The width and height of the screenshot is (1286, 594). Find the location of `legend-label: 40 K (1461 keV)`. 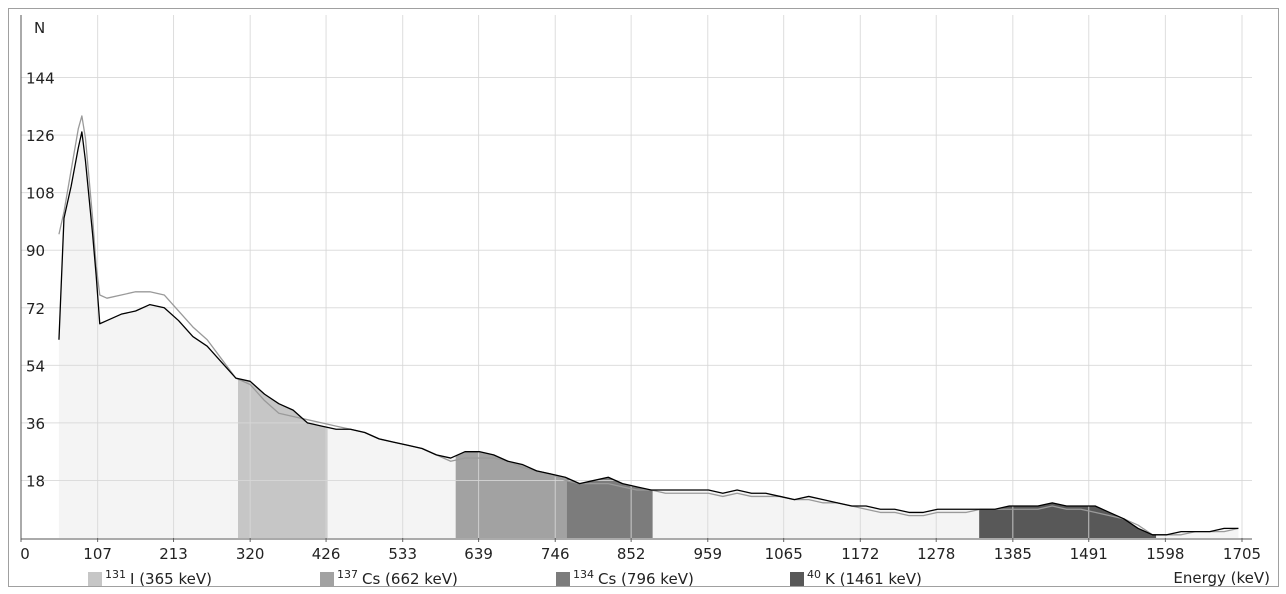

legend-label: 40 K (1461 keV) is located at coordinates (864, 578).